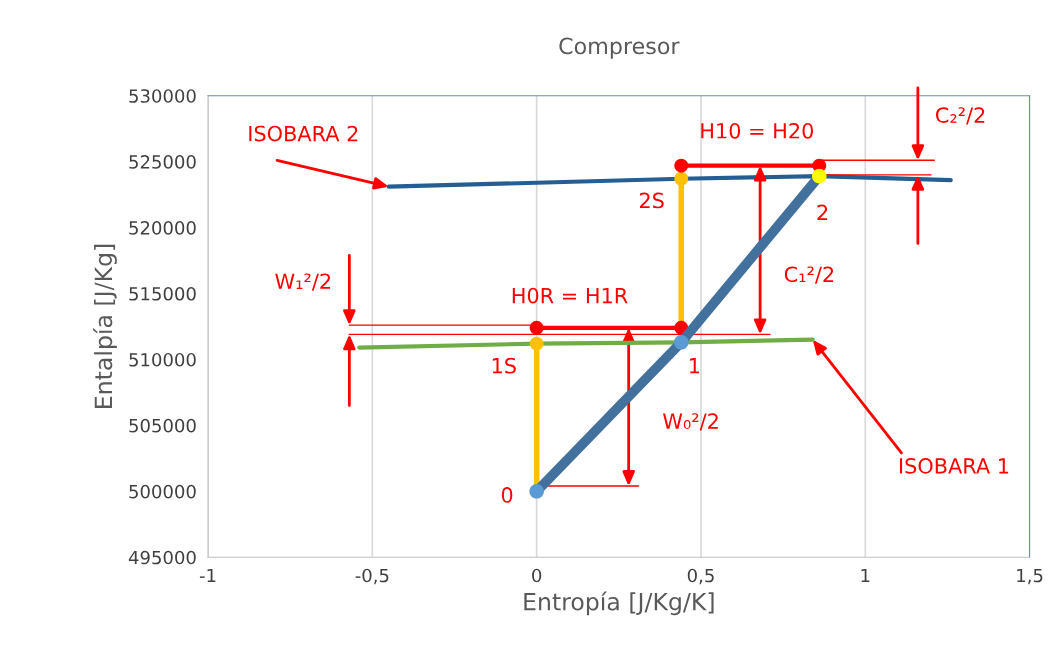  Describe the element at coordinates (619, 48) in the screenshot. I see `chart-title: Compresor` at that location.